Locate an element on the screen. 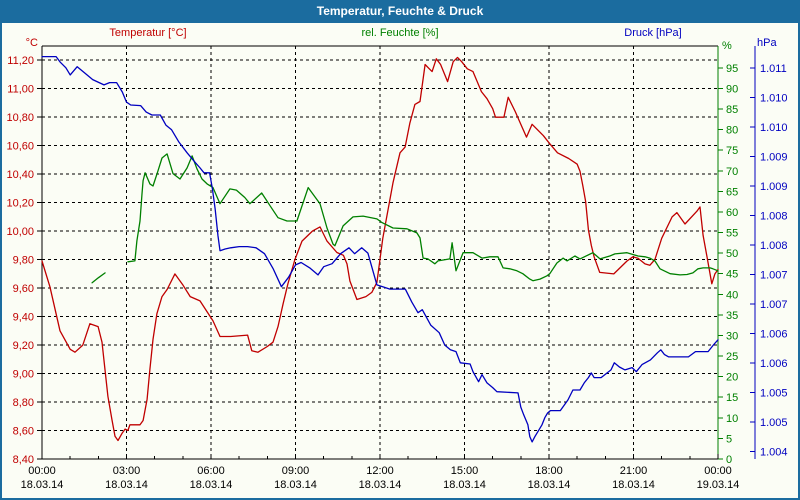 The image size is (800, 500). temperature-axis-unit-label: °C is located at coordinates (31, 43).